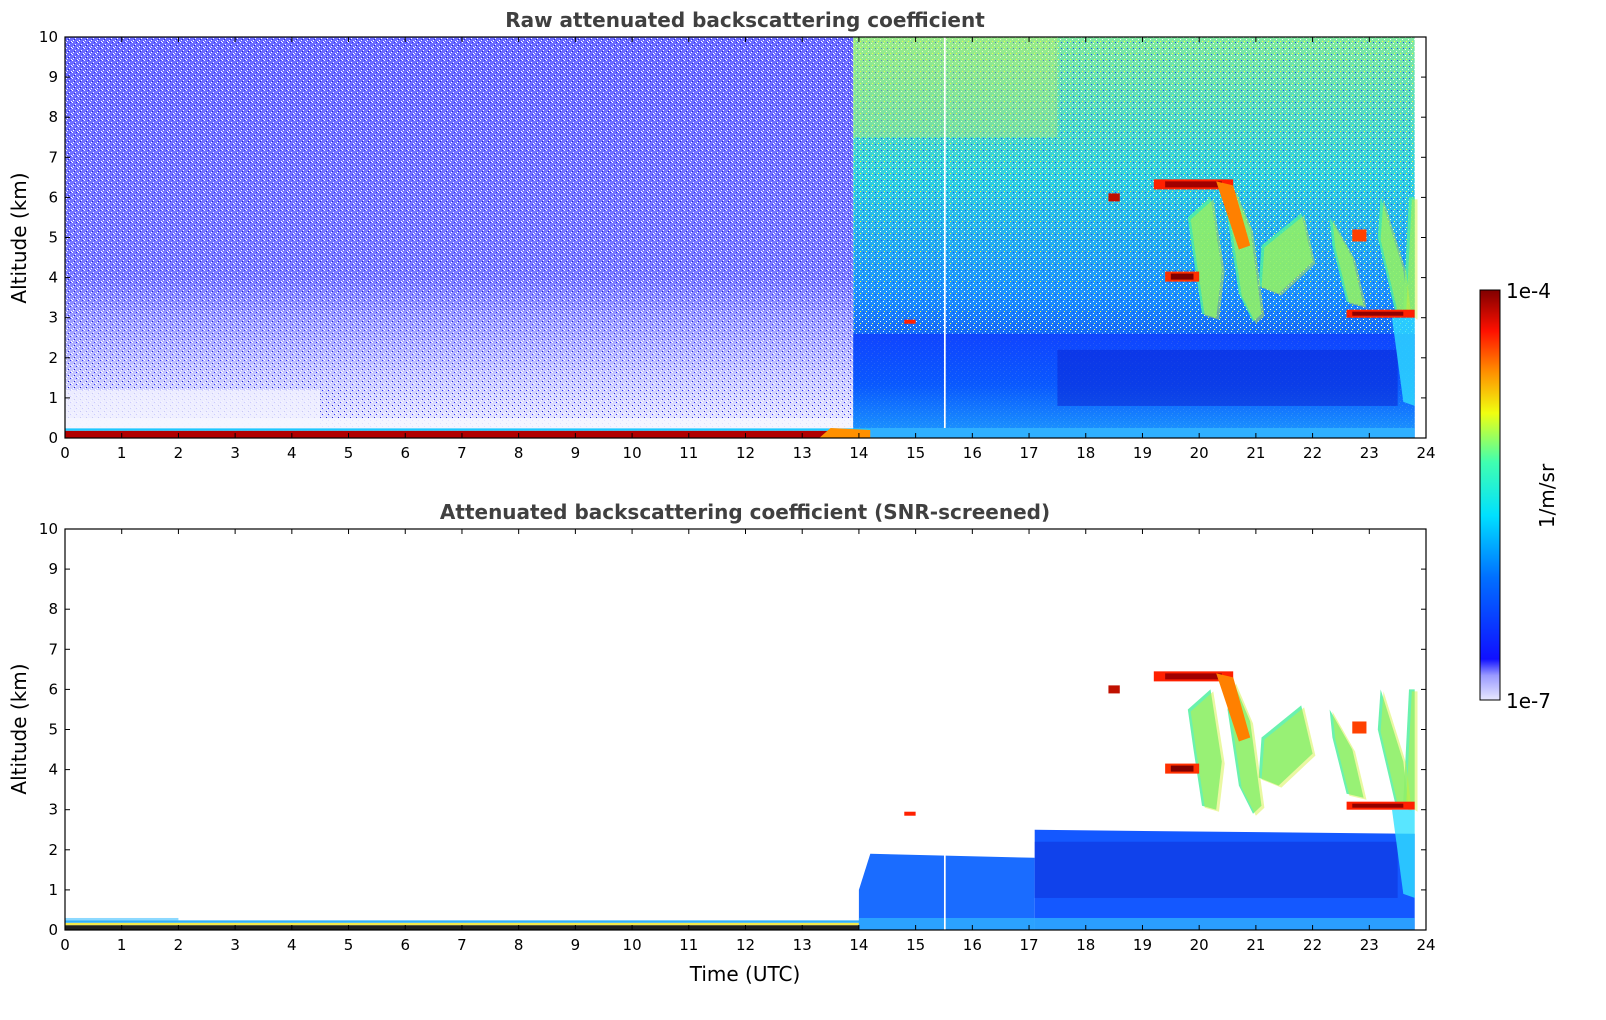  Describe the element at coordinates (468, 429) in the screenshot. I see `surface-layer-top` at that location.